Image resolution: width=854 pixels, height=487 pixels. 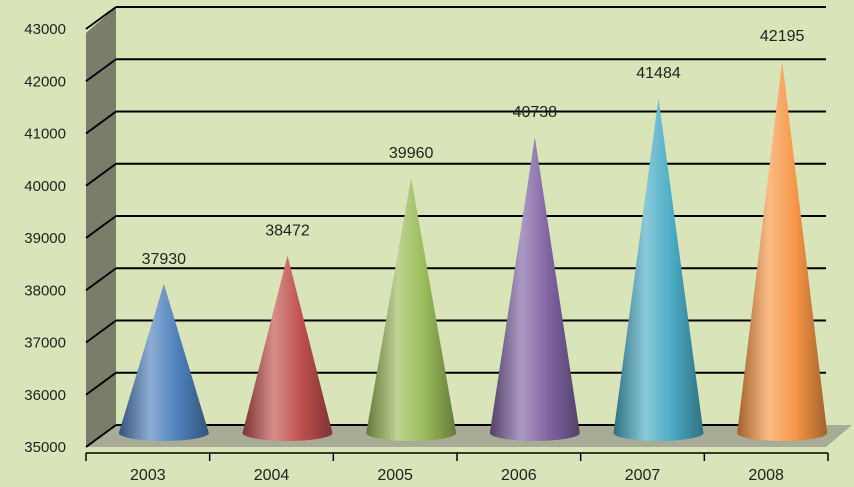 I want to click on x-axis: 2003 2004 2005 2006 2007 2008, so click(x=457, y=468).